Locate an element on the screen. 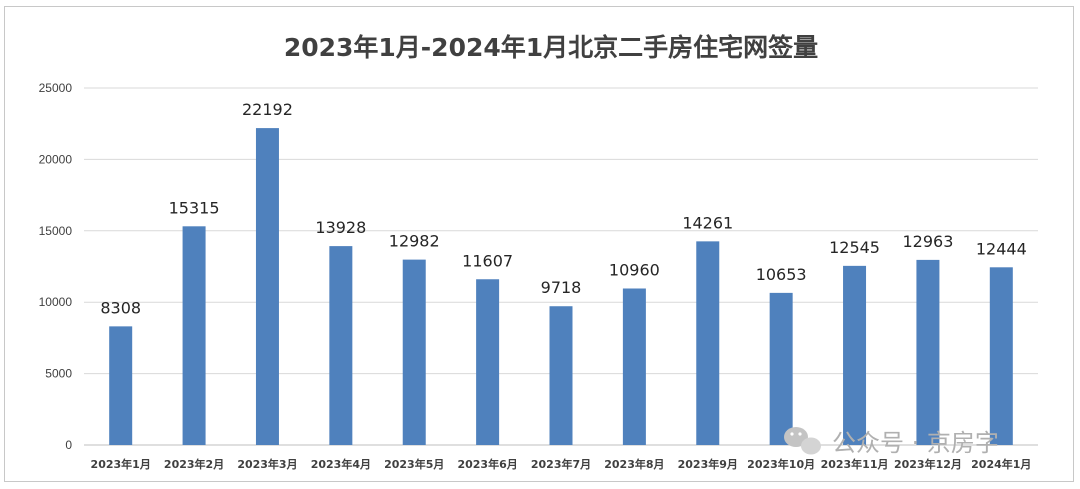  x-tick-label: 2023年5月 is located at coordinates (414, 464).